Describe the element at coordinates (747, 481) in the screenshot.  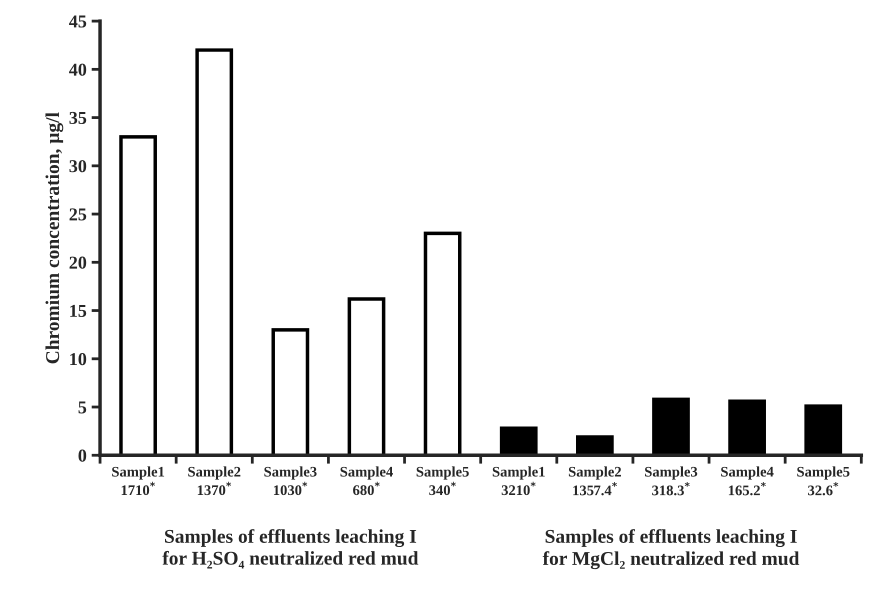
I see `x-tick-label: Sample4 165.2$^{*}$` at that location.